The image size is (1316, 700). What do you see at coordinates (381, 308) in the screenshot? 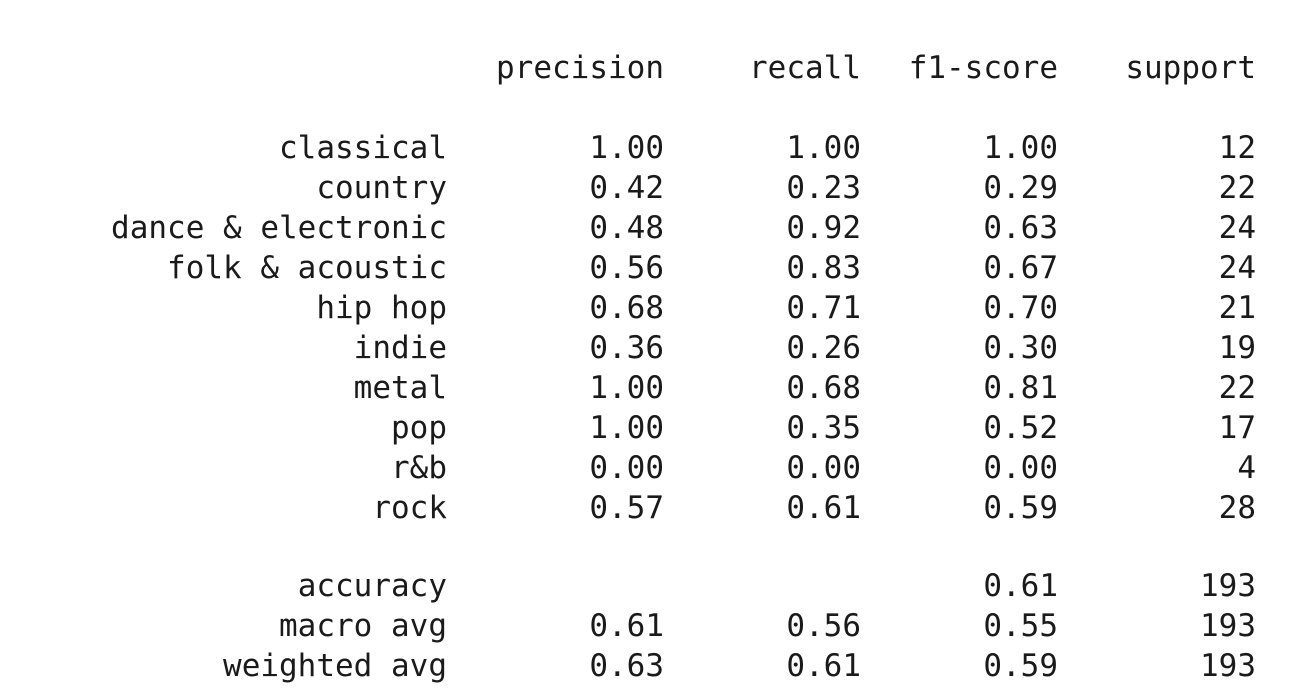
I see `row-label: hip hop` at bounding box center [381, 308].